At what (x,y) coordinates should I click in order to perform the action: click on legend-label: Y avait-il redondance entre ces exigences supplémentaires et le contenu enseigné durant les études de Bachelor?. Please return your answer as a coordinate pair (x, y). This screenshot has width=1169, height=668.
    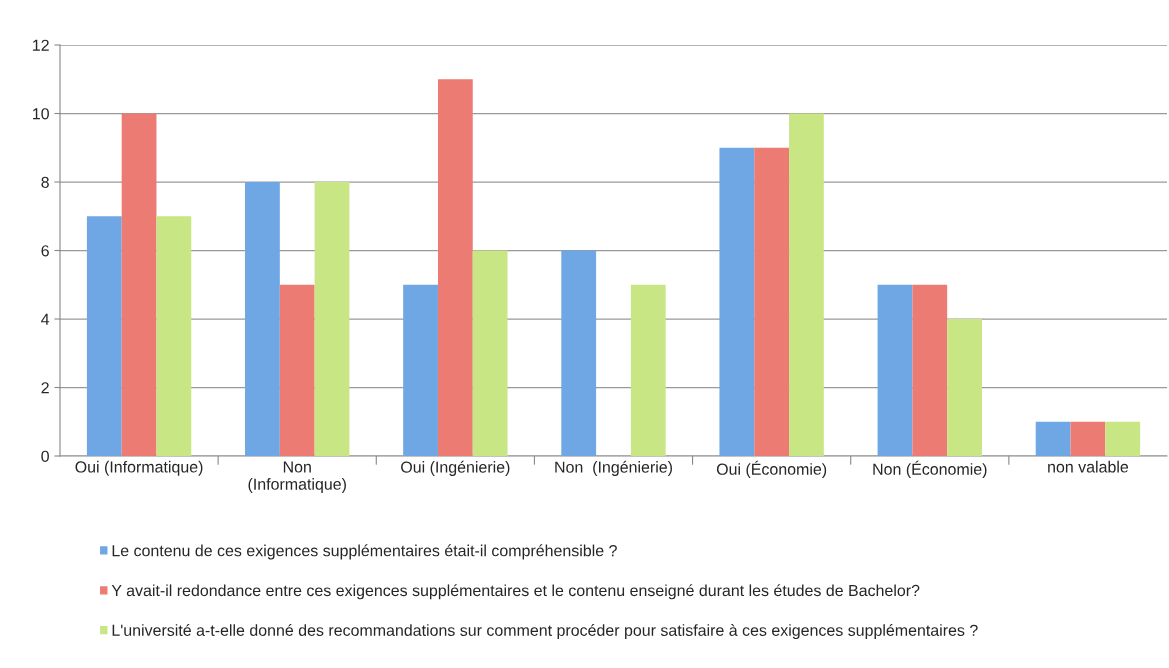
    Looking at the image, I should click on (515, 592).